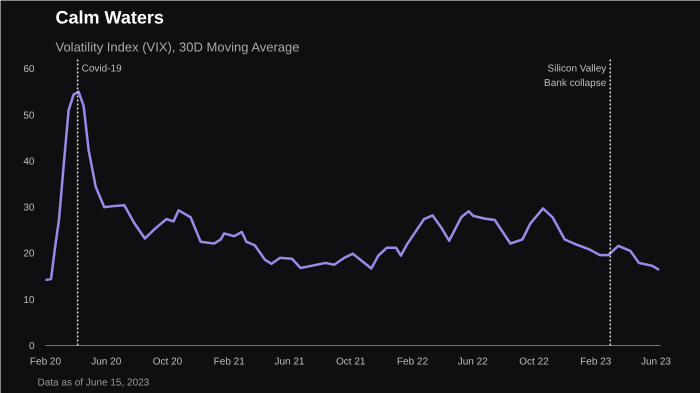 This screenshot has width=700, height=393. What do you see at coordinates (473, 362) in the screenshot?
I see `x-tick-label: Jun 22` at bounding box center [473, 362].